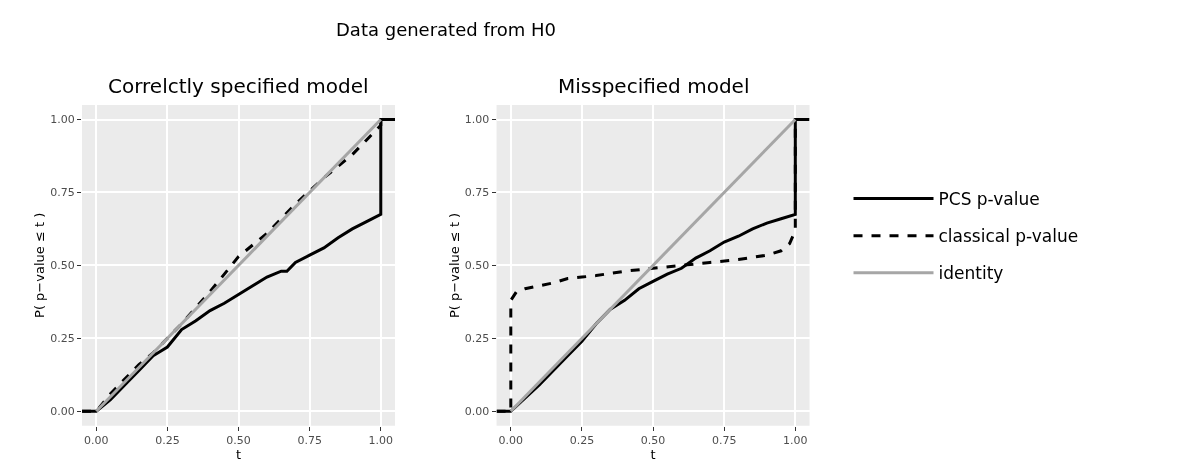  Describe the element at coordinates (446, 29) in the screenshot. I see `text: Data generated from H0` at that location.